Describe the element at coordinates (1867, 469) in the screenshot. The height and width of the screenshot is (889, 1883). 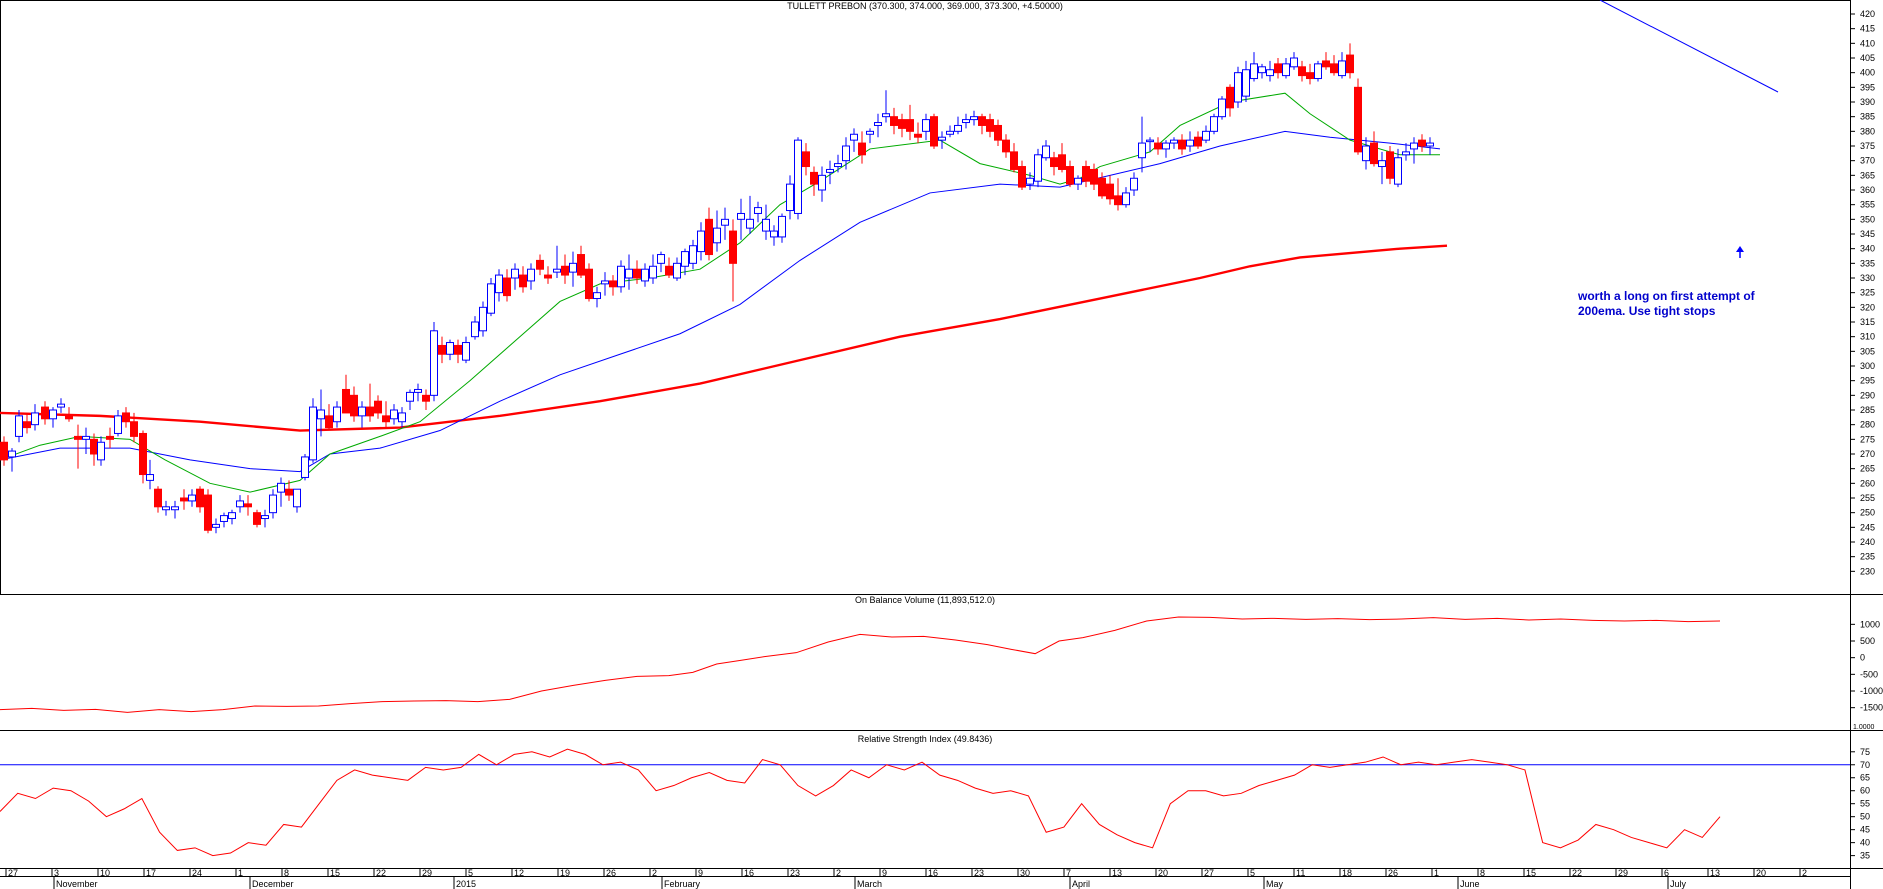
I see `price-y-tick-label: 265` at that location.